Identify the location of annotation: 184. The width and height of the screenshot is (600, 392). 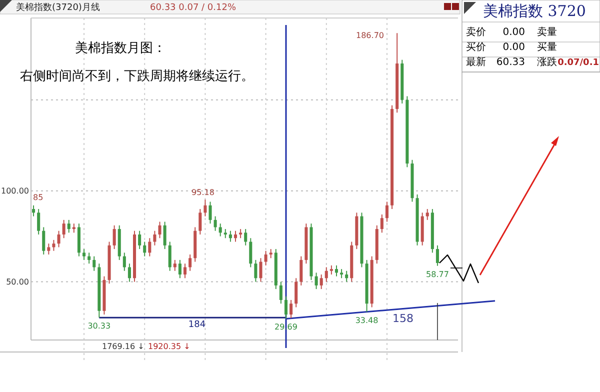
(197, 325).